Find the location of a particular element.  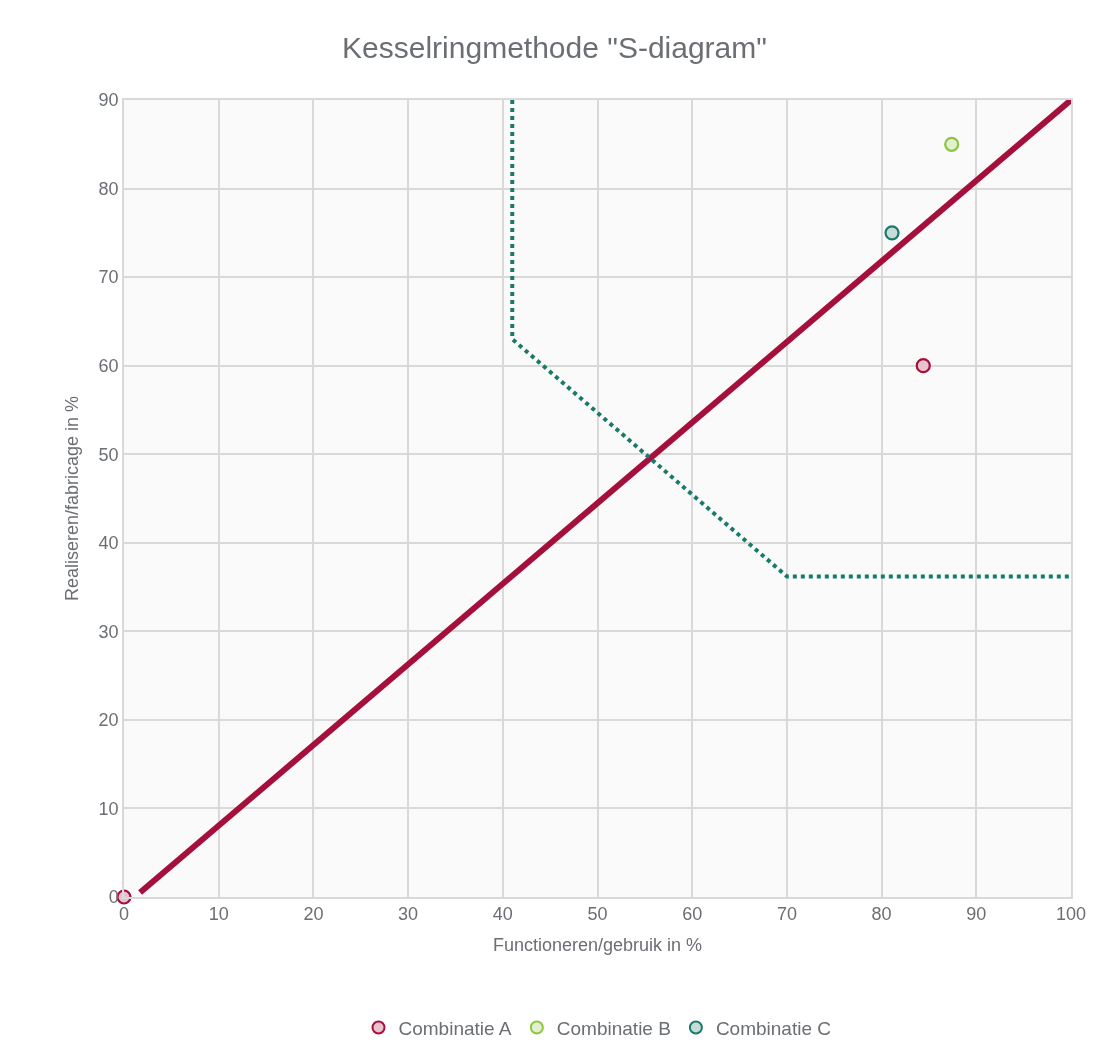

y-tick-label: 70 is located at coordinates (108, 277).